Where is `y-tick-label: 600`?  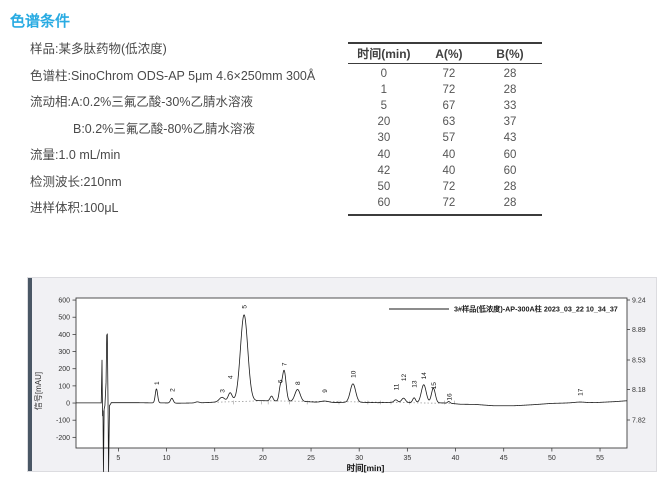 y-tick-label: 600 is located at coordinates (64, 300).